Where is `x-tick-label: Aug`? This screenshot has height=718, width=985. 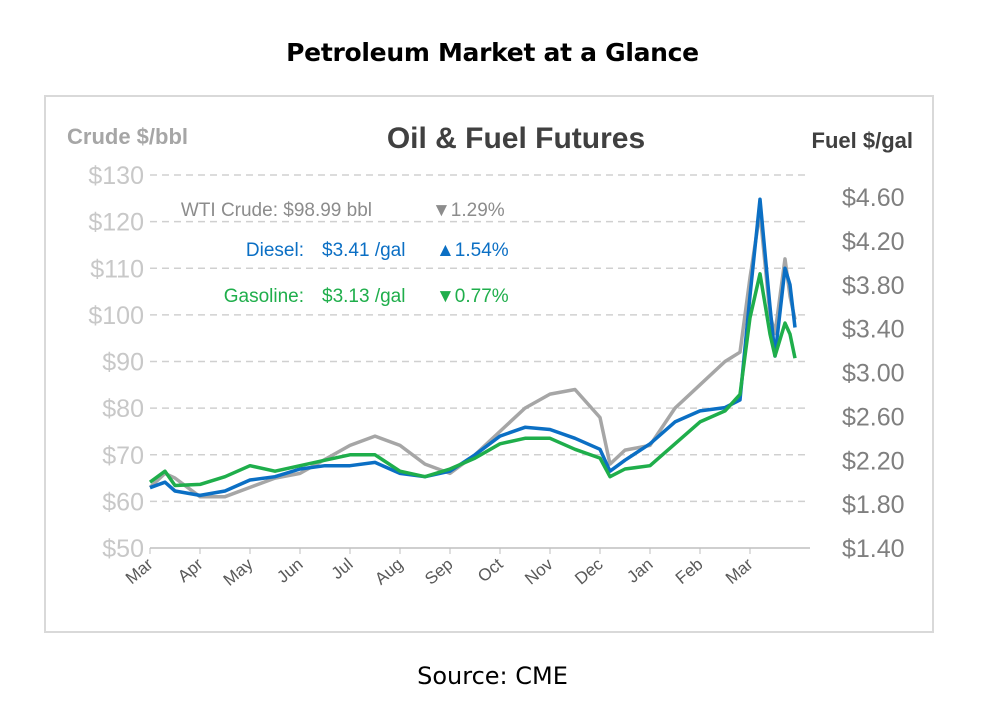
x-tick-label: Aug is located at coordinates (388, 572).